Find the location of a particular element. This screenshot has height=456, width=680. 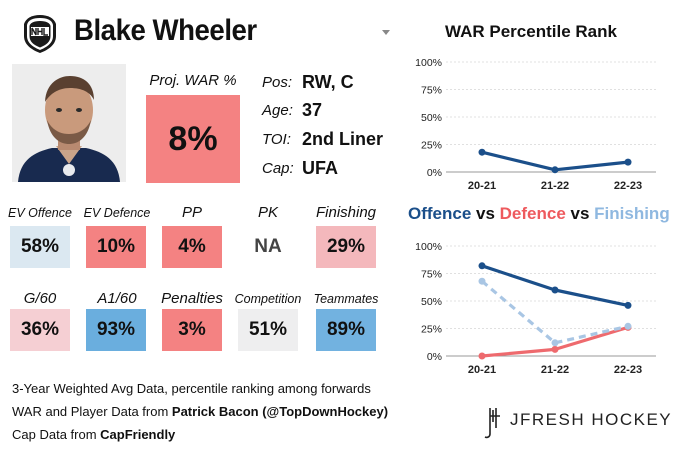

stat-label-pp: PP is located at coordinates (191, 212).